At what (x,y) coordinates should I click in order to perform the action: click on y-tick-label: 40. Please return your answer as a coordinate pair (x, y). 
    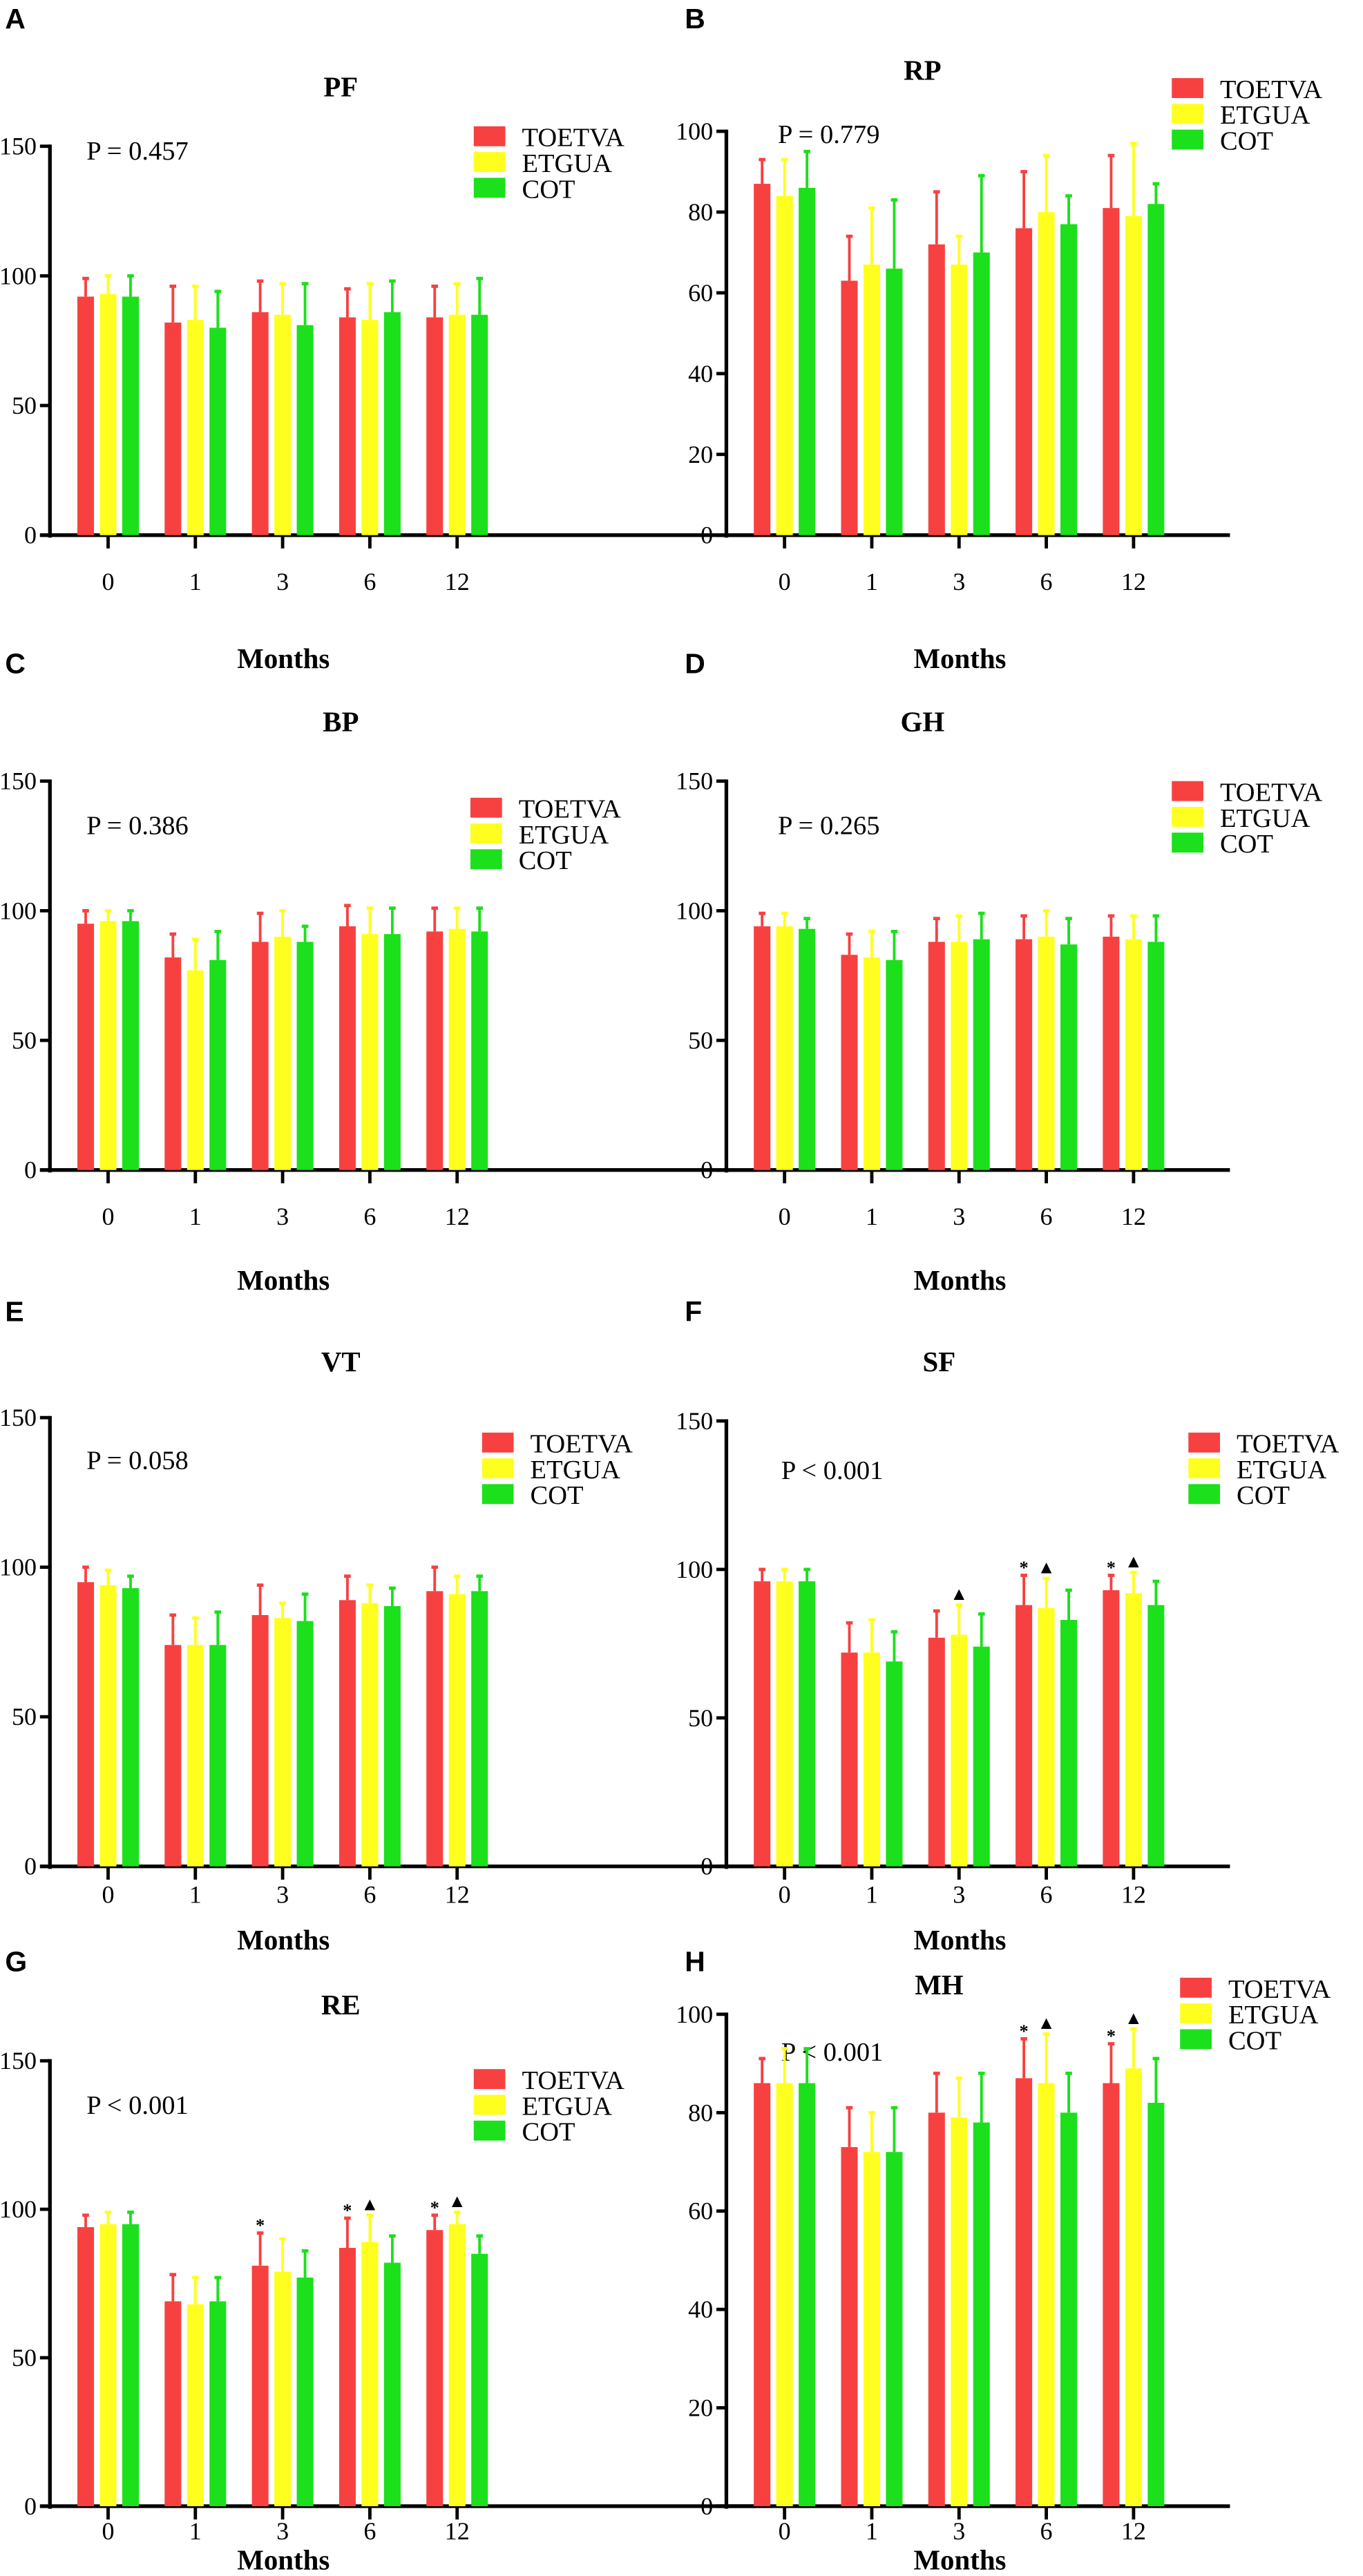
    Looking at the image, I should click on (700, 2309).